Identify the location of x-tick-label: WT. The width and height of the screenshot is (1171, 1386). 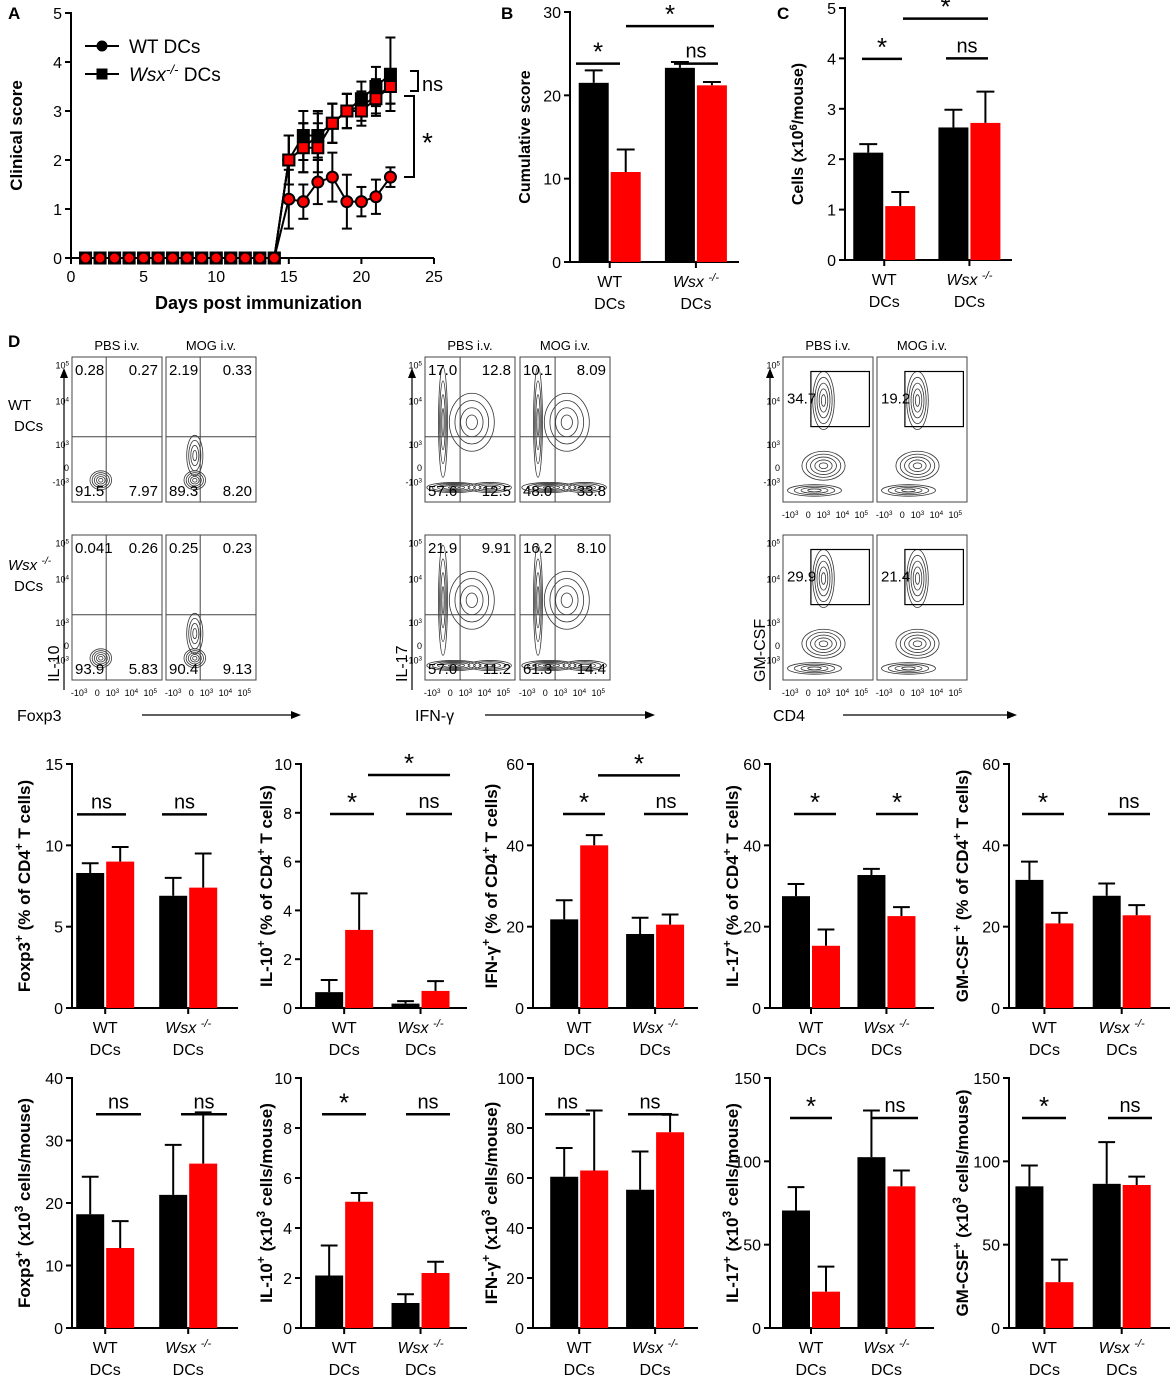
(609, 282).